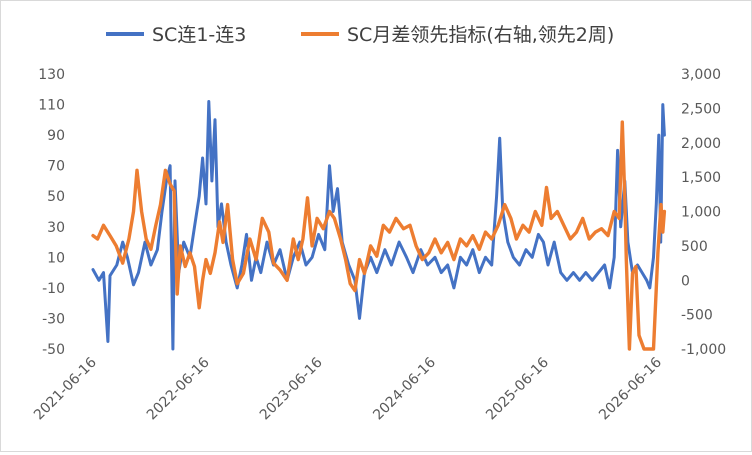 Image resolution: width=752 pixels, height=455 pixels. What do you see at coordinates (56, 136) in the screenshot?
I see `left-tick-label: 90` at bounding box center [56, 136].